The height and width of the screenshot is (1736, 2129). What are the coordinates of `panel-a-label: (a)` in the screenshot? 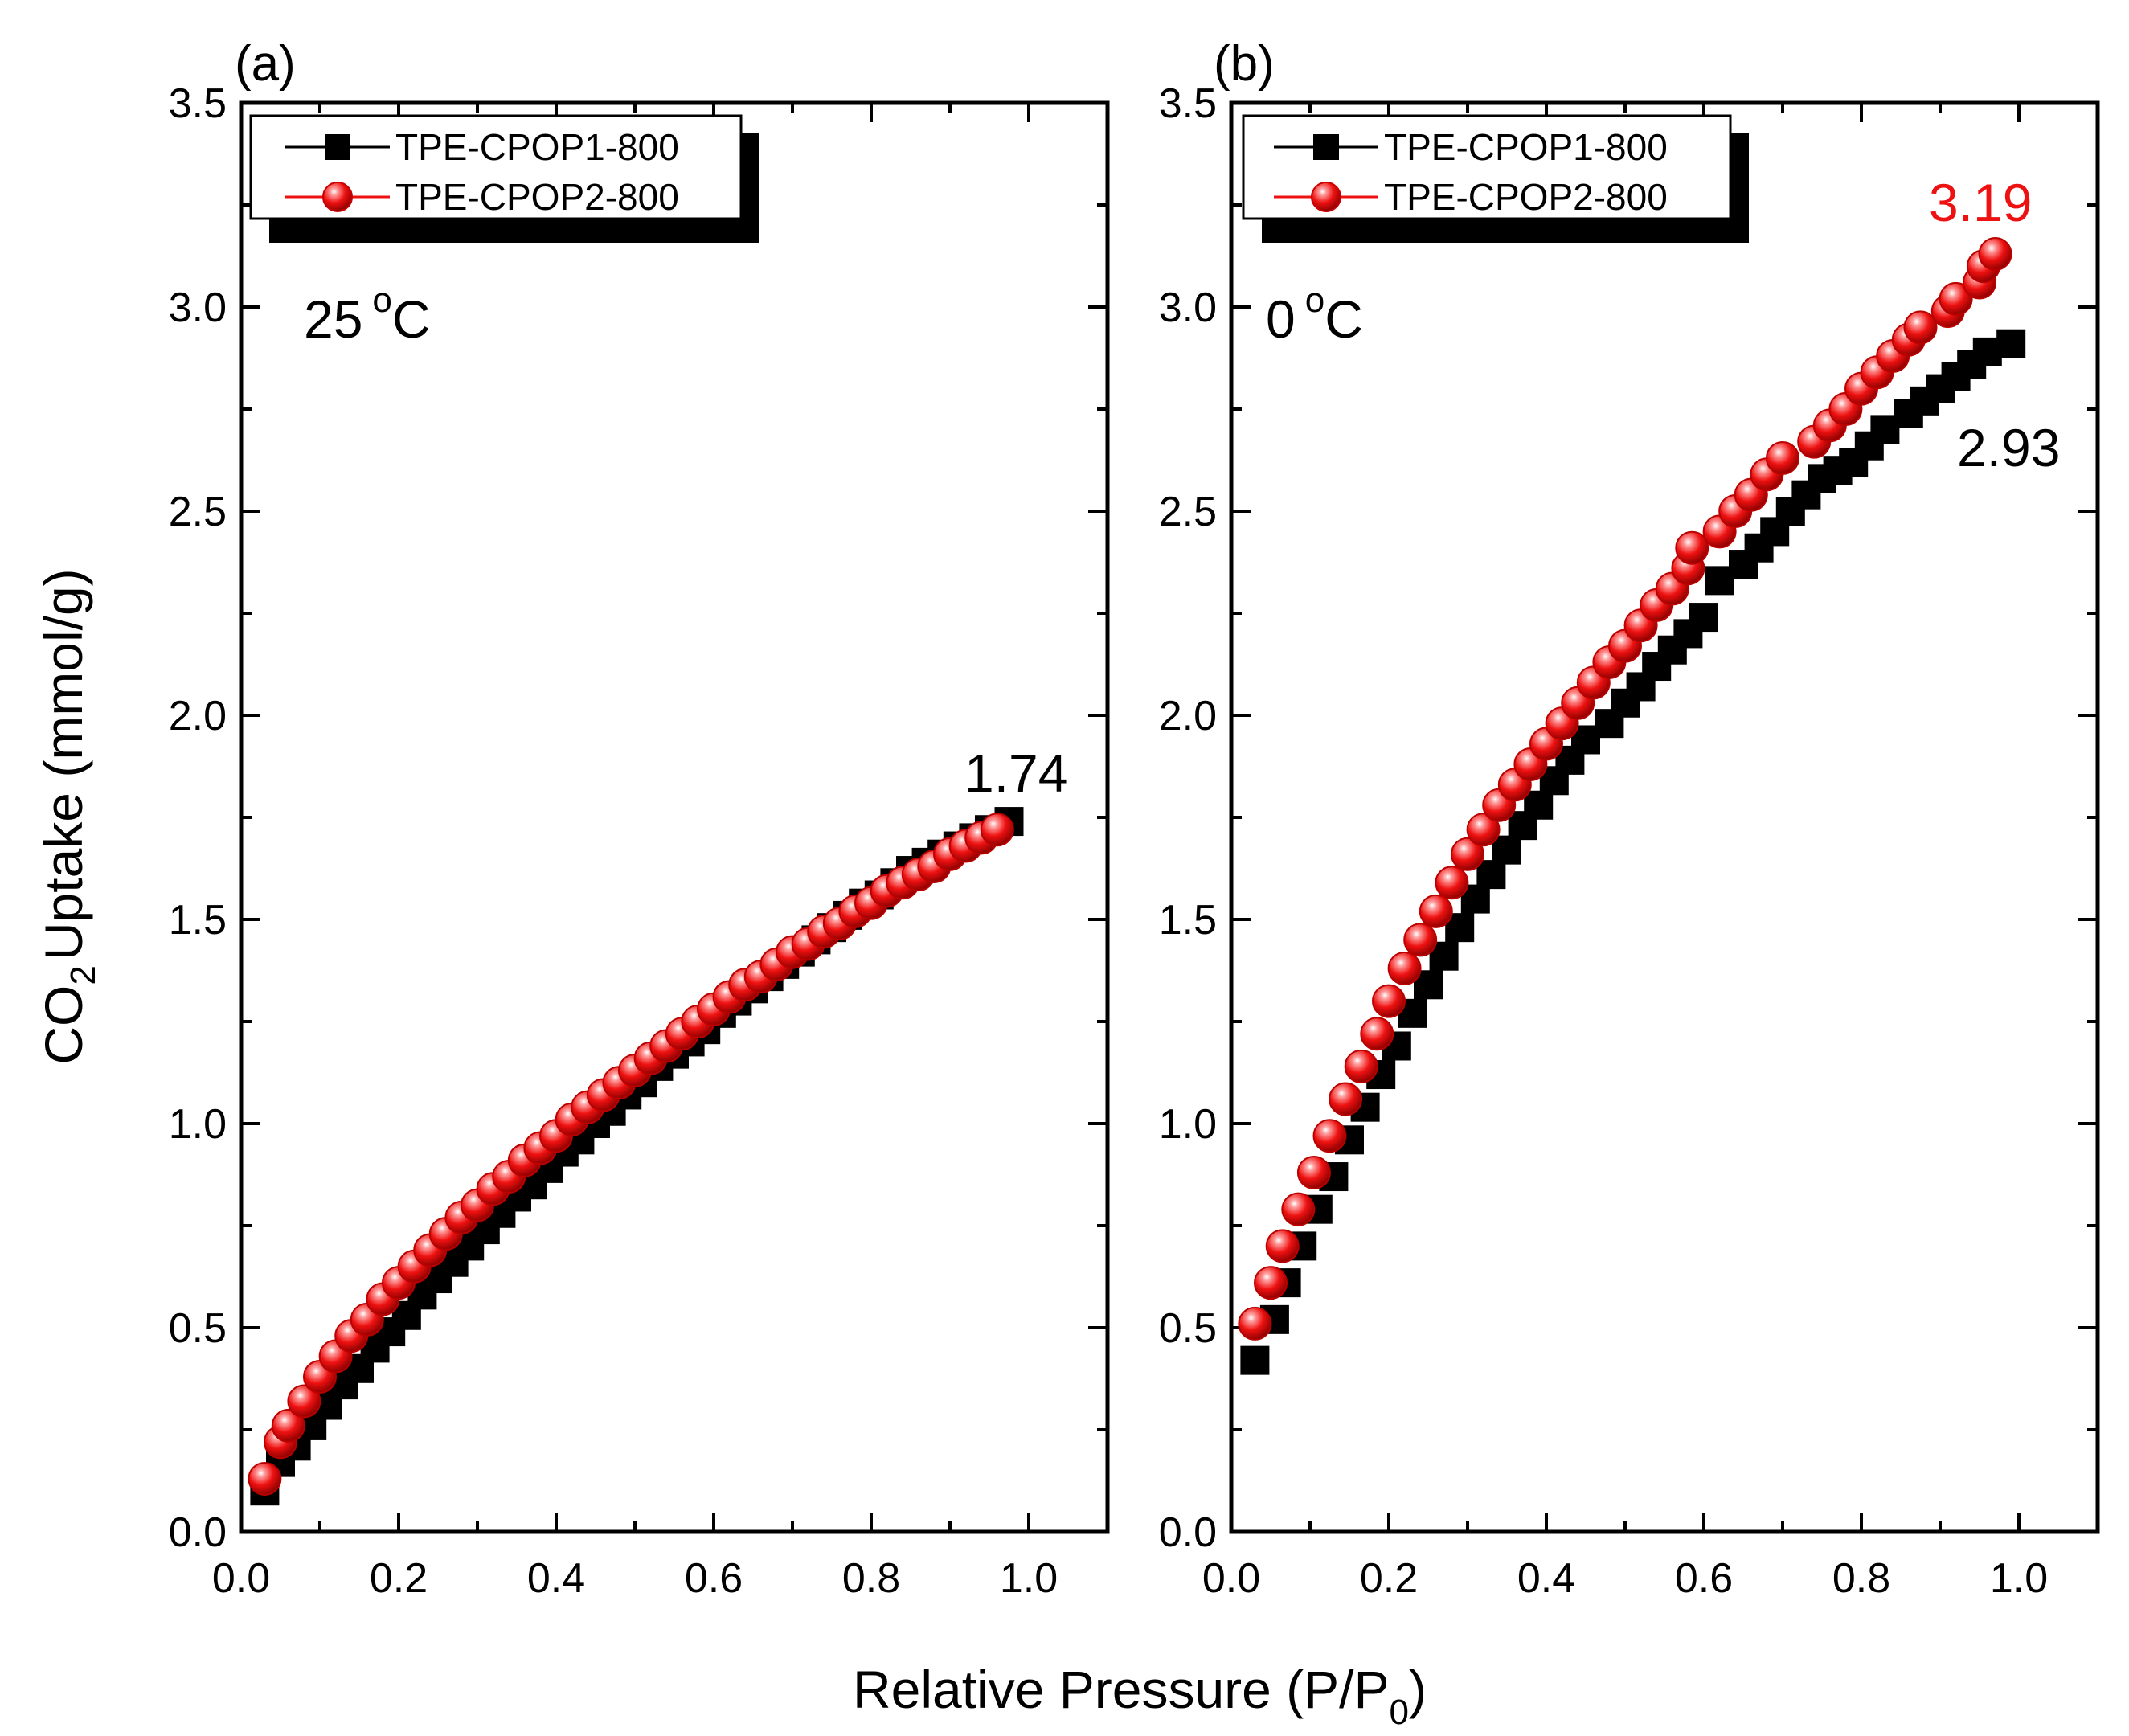 It's located at (265, 64).